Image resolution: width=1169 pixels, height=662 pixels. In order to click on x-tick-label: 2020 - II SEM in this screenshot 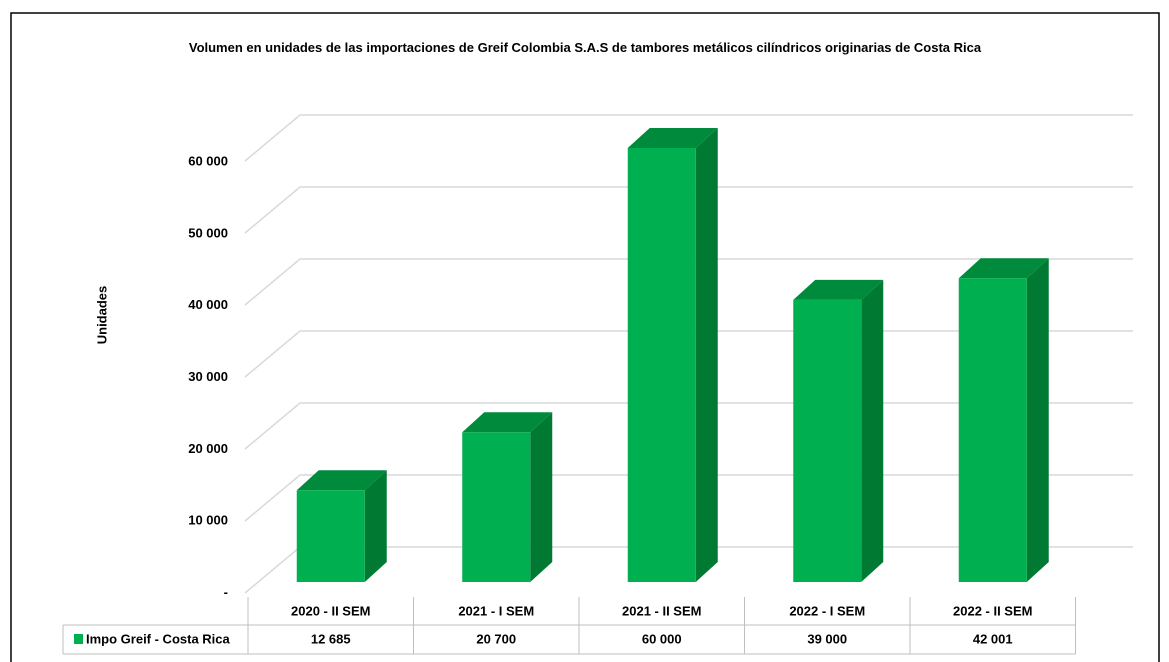, I will do `click(330, 610)`.